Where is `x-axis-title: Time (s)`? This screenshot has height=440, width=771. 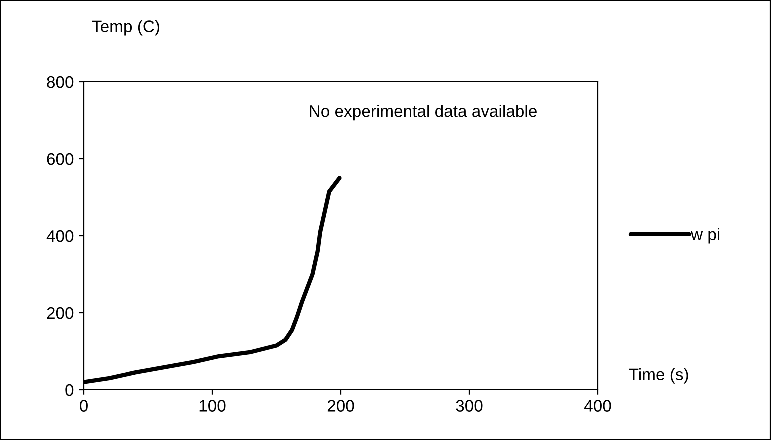 x-axis-title: Time (s) is located at coordinates (658, 376).